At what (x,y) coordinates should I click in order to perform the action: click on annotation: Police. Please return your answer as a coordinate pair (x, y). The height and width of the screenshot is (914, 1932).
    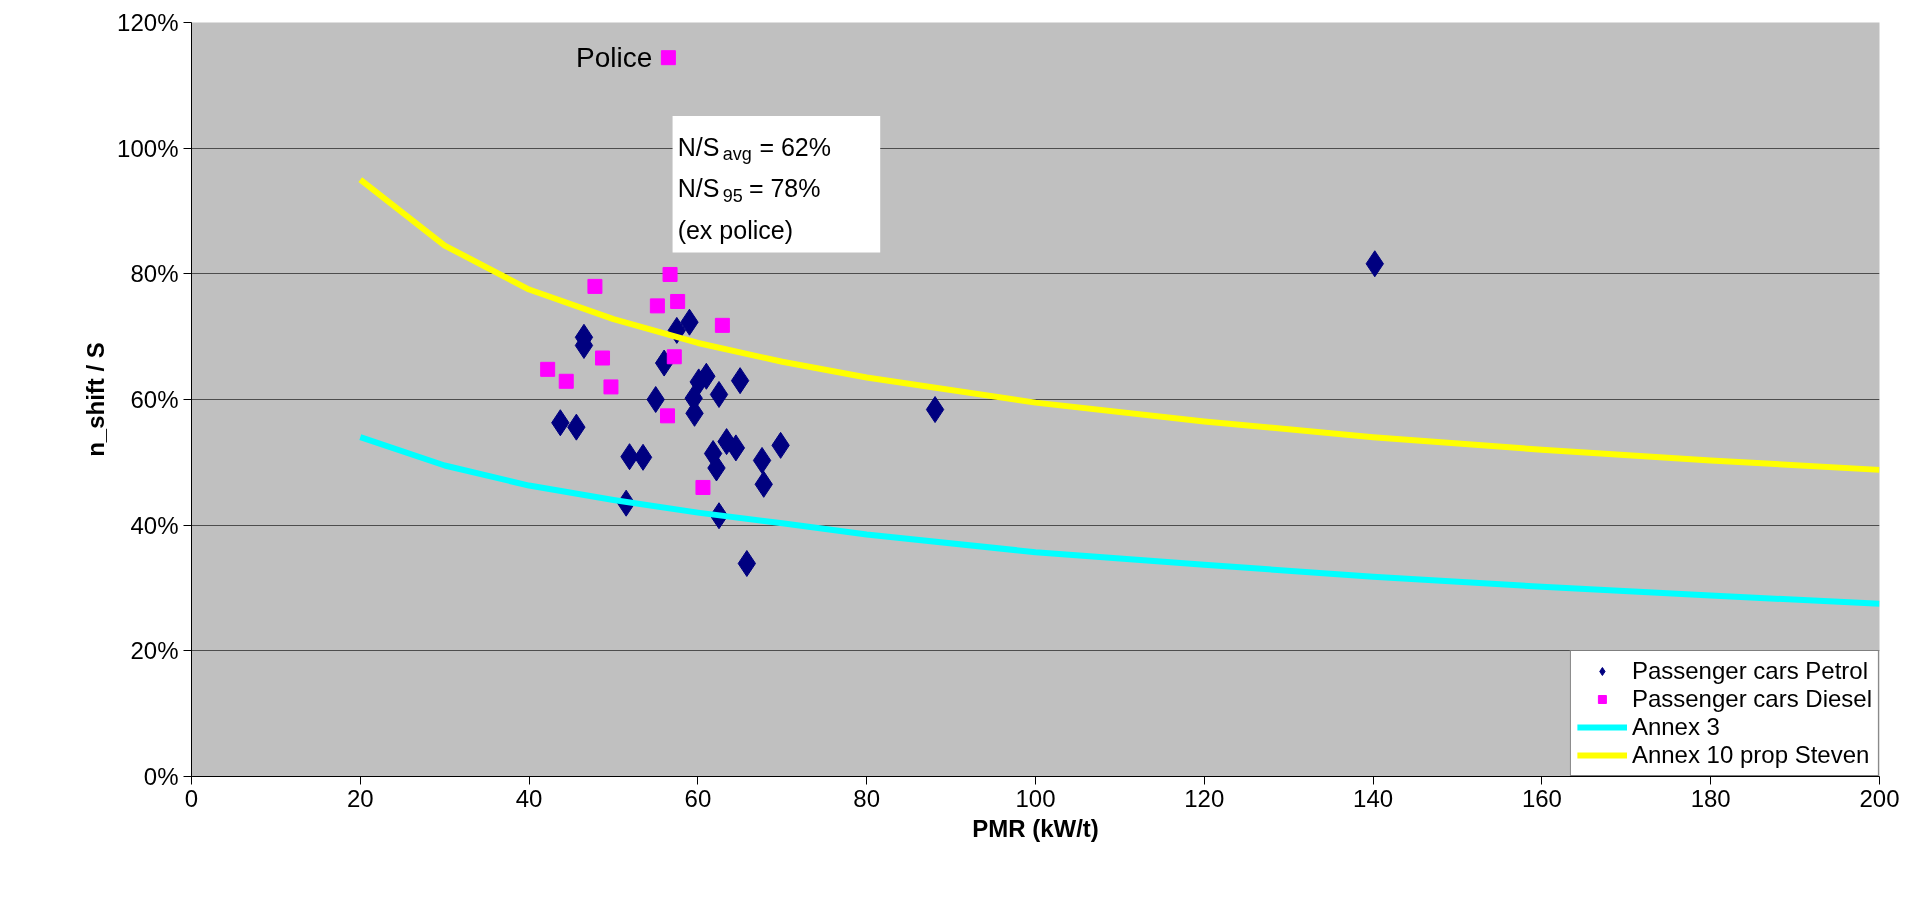
    Looking at the image, I should click on (614, 58).